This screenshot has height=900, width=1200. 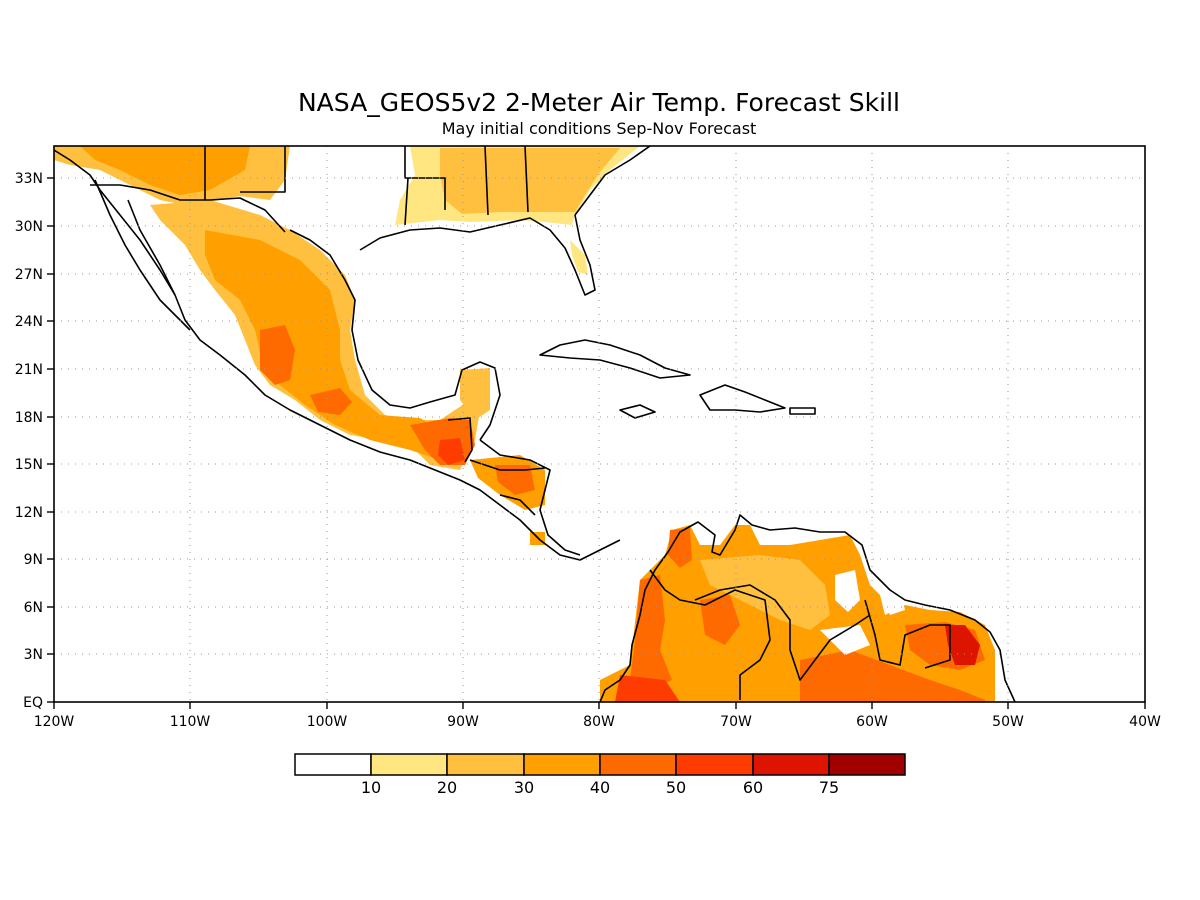 What do you see at coordinates (782, 632) in the screenshot?
I see `border-venezuela` at bounding box center [782, 632].